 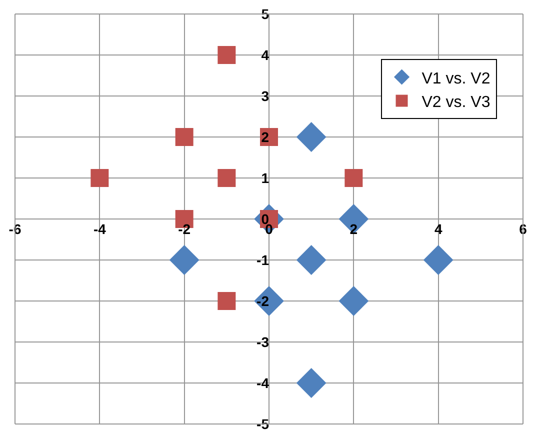 I want to click on y-tick-label: -2, so click(x=263, y=300).